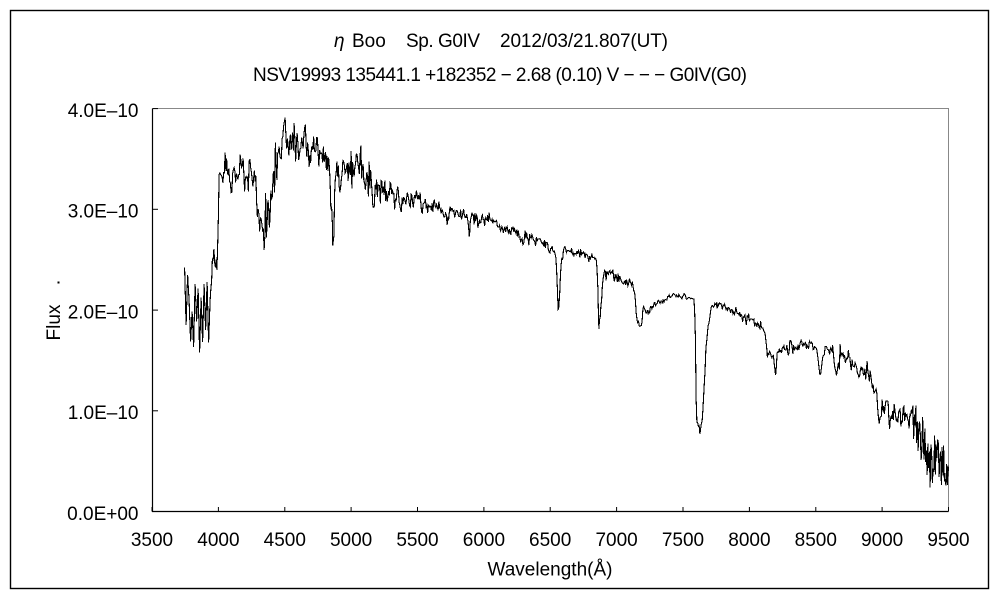  What do you see at coordinates (417, 540) in the screenshot?
I see `svg-text: 5500` at bounding box center [417, 540].